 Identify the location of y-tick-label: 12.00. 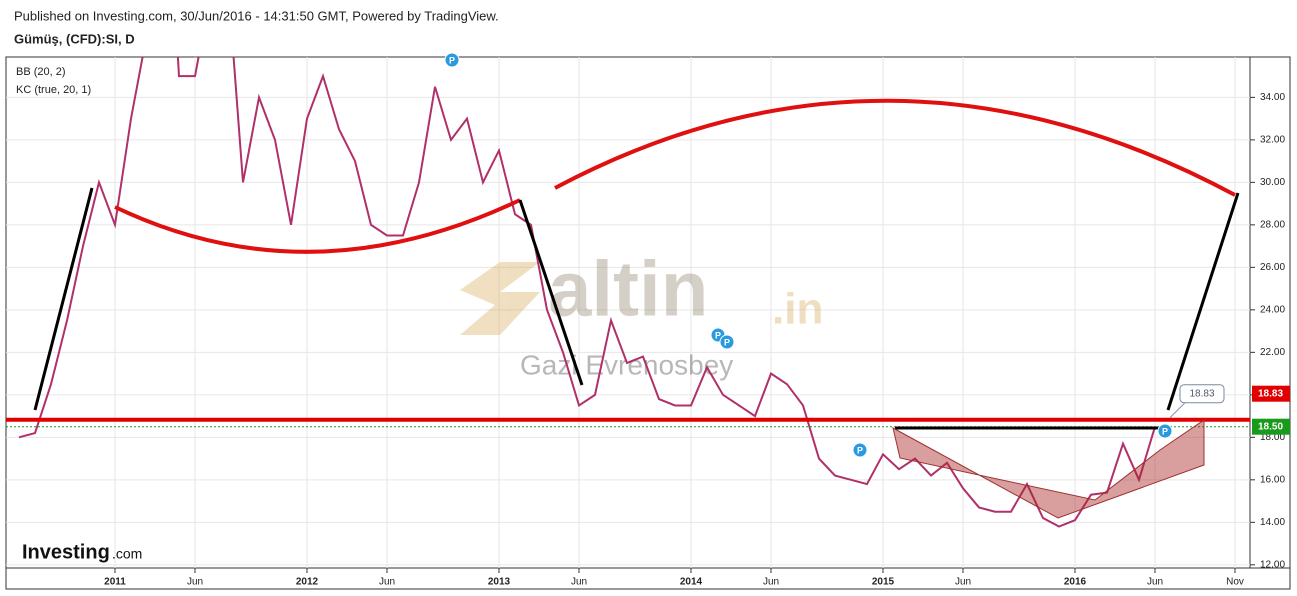
(1272, 564).